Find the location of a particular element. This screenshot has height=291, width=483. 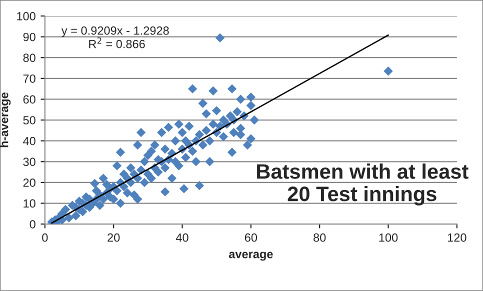

x-tick-label: 20 is located at coordinates (114, 237).